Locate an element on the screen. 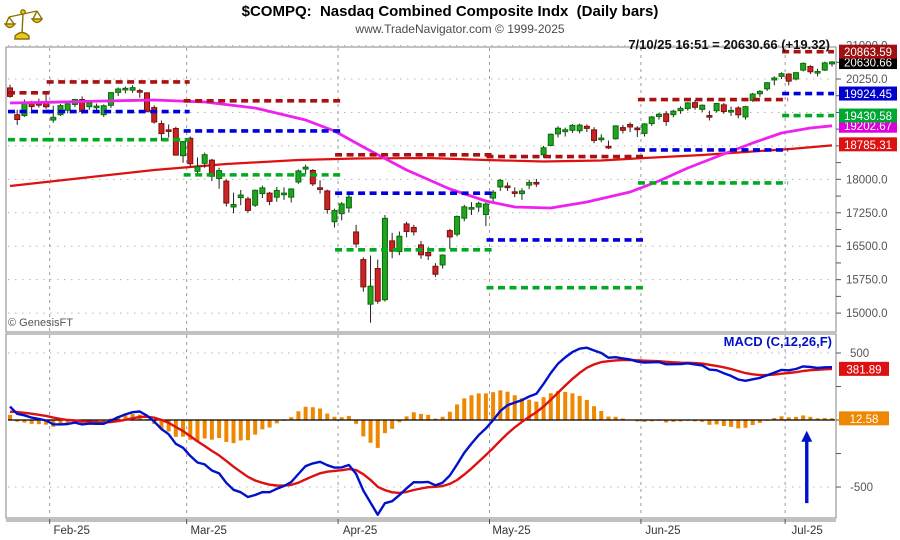 Image resolution: width=900 pixels, height=540 pixels. price-axis-label: 17250.0 is located at coordinates (867, 214).